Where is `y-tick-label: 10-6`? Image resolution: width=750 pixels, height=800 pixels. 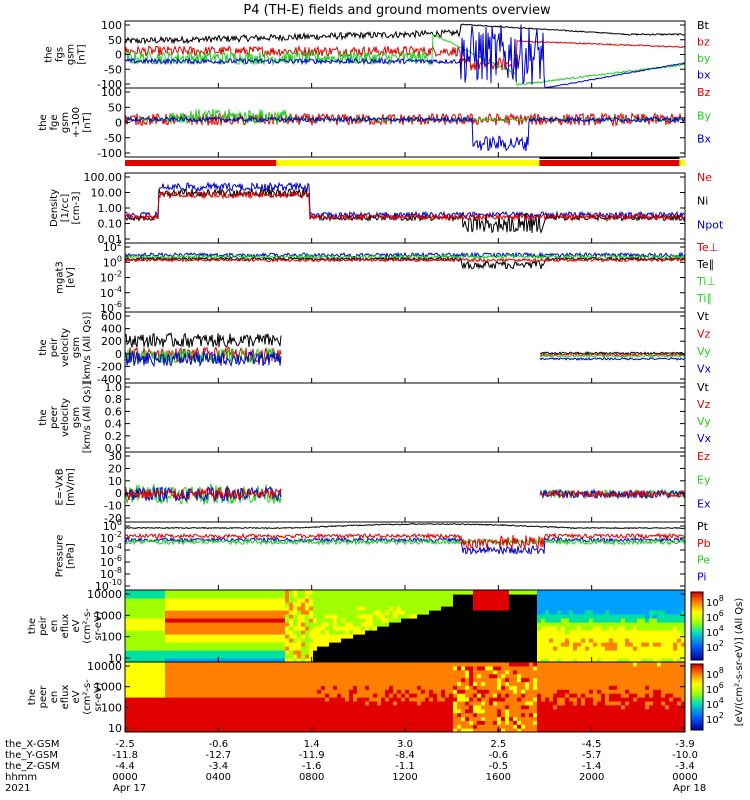
y-tick-label: 10-6 is located at coordinates (111, 561).